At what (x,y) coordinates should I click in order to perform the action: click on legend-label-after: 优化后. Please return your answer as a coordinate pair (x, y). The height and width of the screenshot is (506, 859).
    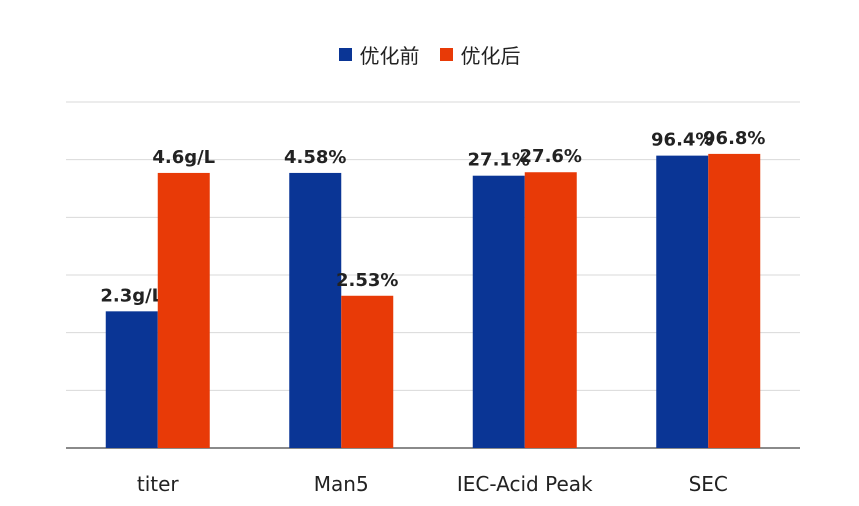
    Looking at the image, I should click on (490, 56).